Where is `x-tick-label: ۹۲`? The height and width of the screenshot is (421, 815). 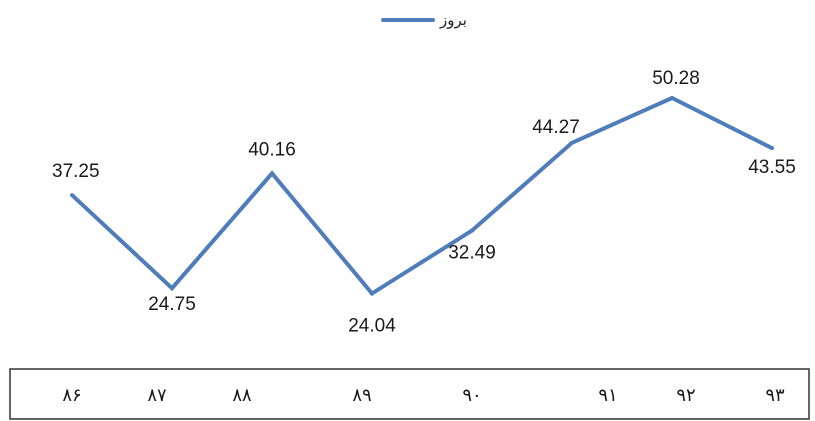
x-tick-label: ۹۲ is located at coordinates (685, 395).